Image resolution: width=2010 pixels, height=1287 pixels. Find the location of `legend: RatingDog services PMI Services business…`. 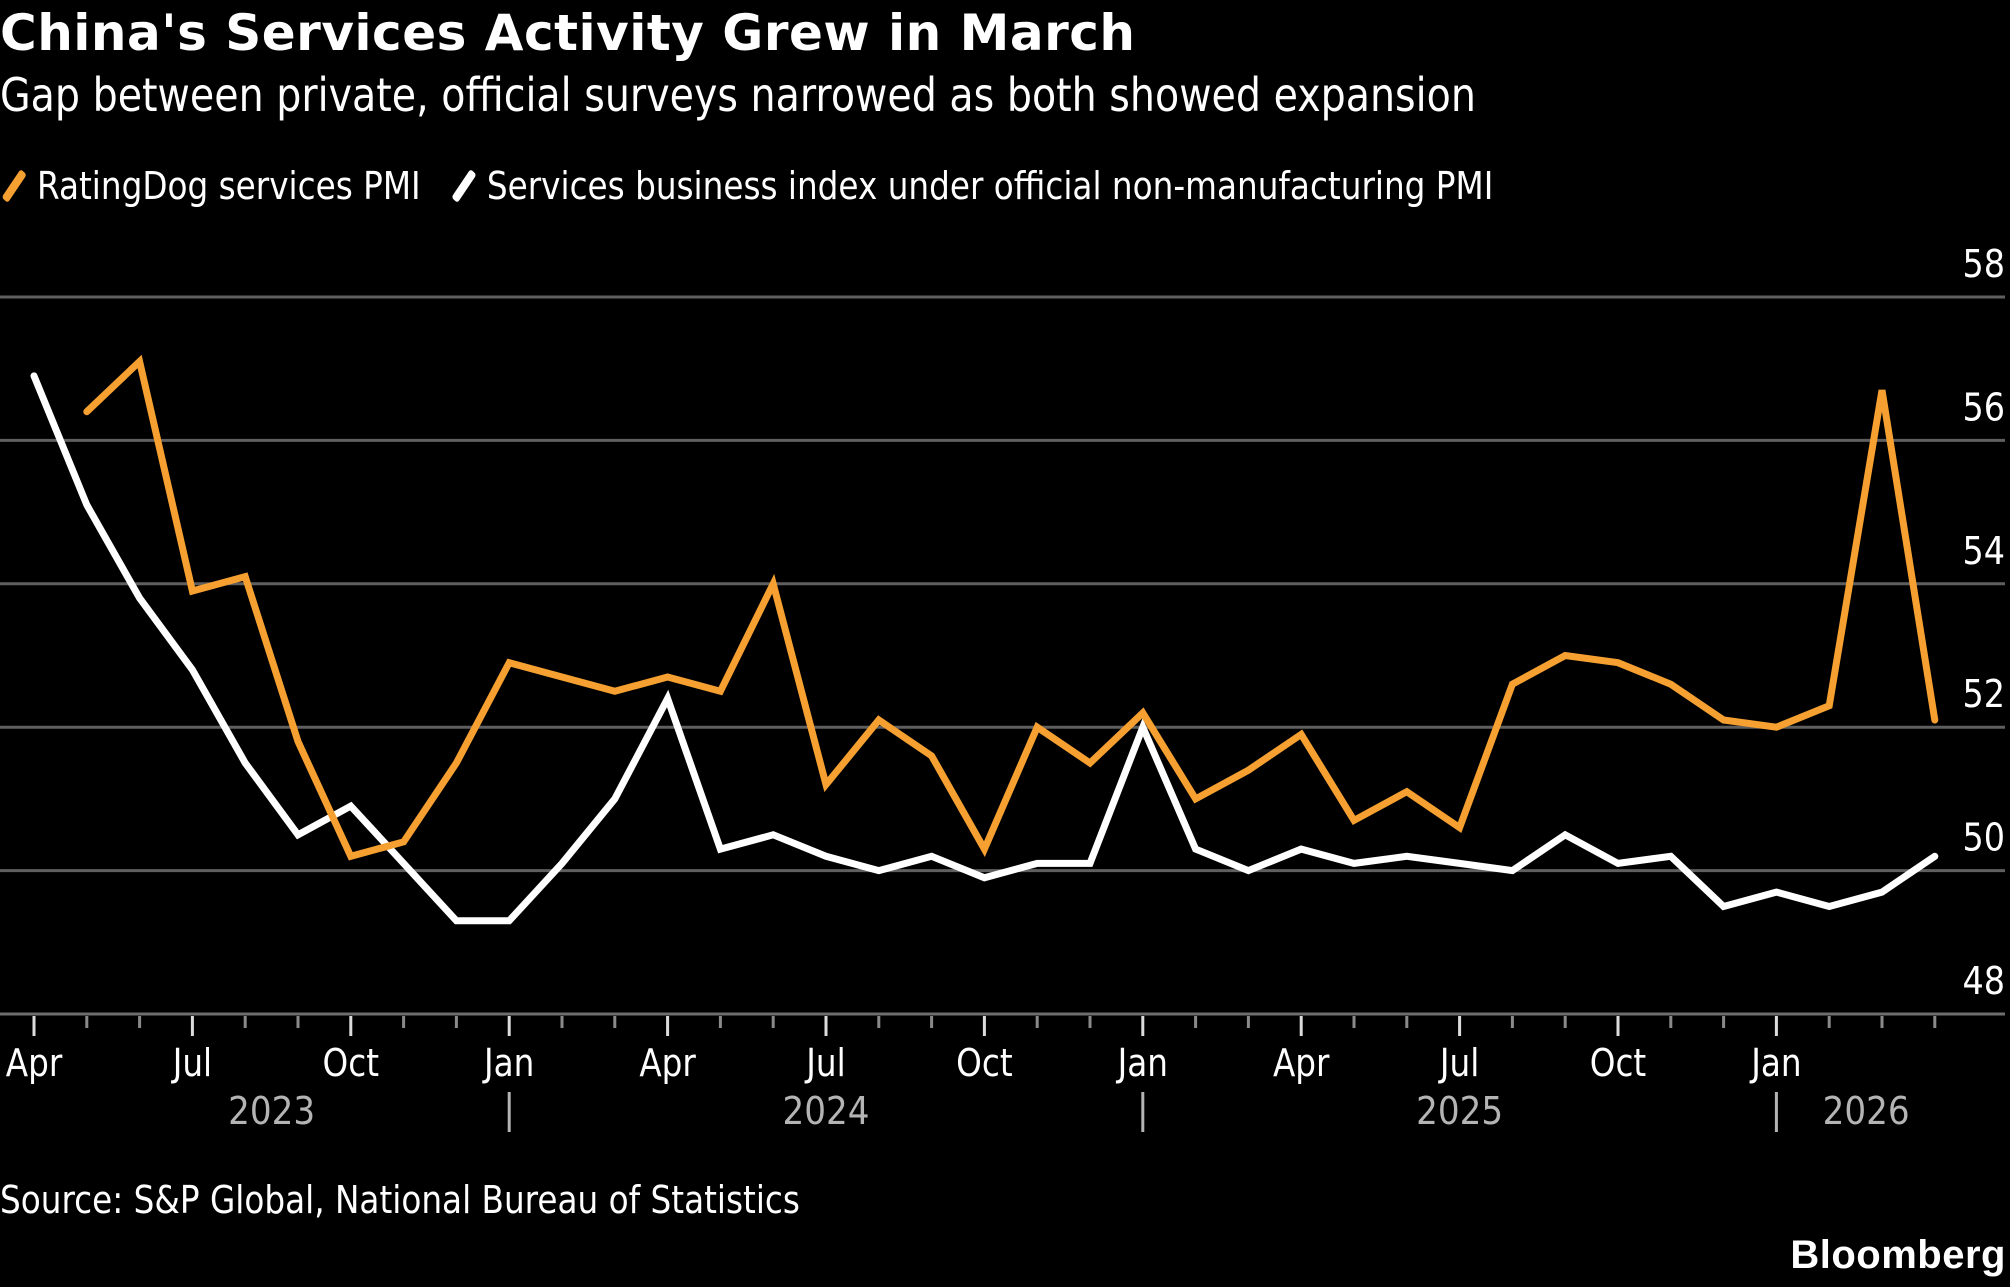

legend: RatingDog services PMI Services business… is located at coordinates (761, 186).